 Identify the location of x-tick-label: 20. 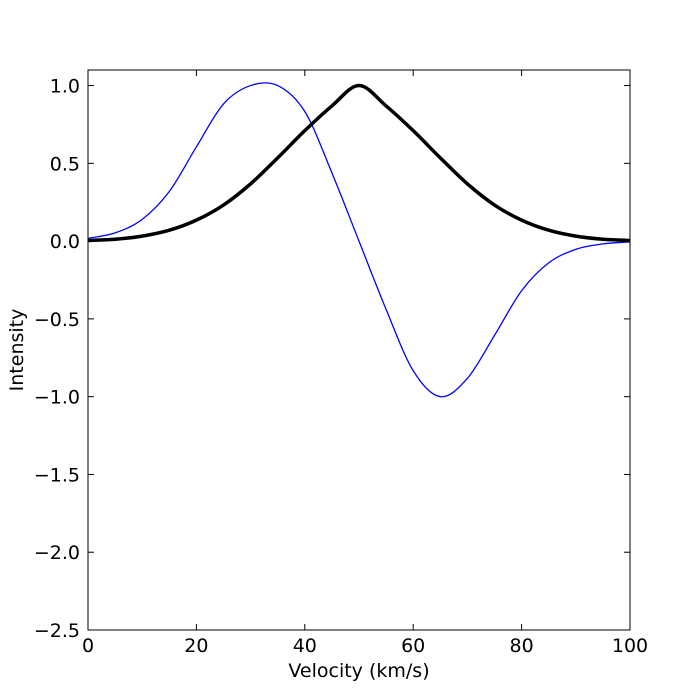
(196, 646).